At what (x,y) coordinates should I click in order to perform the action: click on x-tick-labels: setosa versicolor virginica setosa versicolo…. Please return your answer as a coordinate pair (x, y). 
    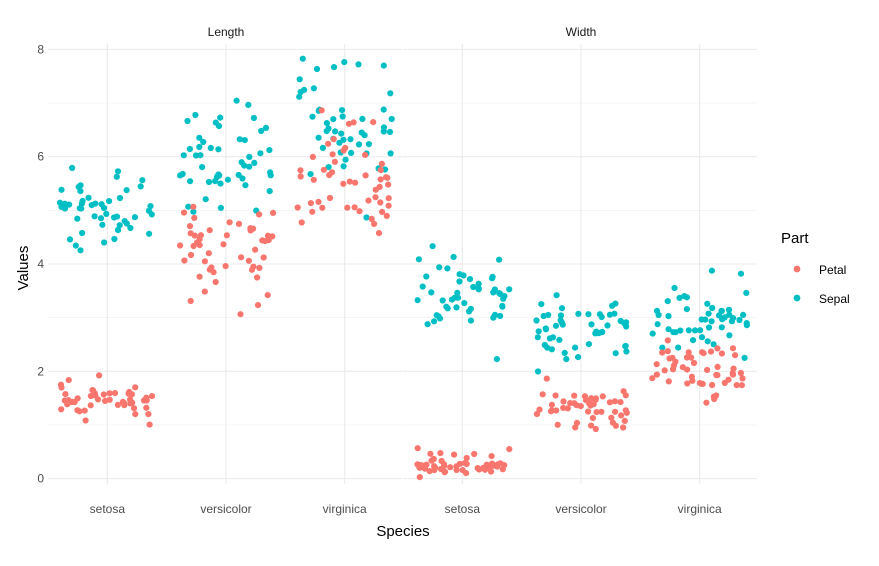
    Looking at the image, I should click on (406, 509).